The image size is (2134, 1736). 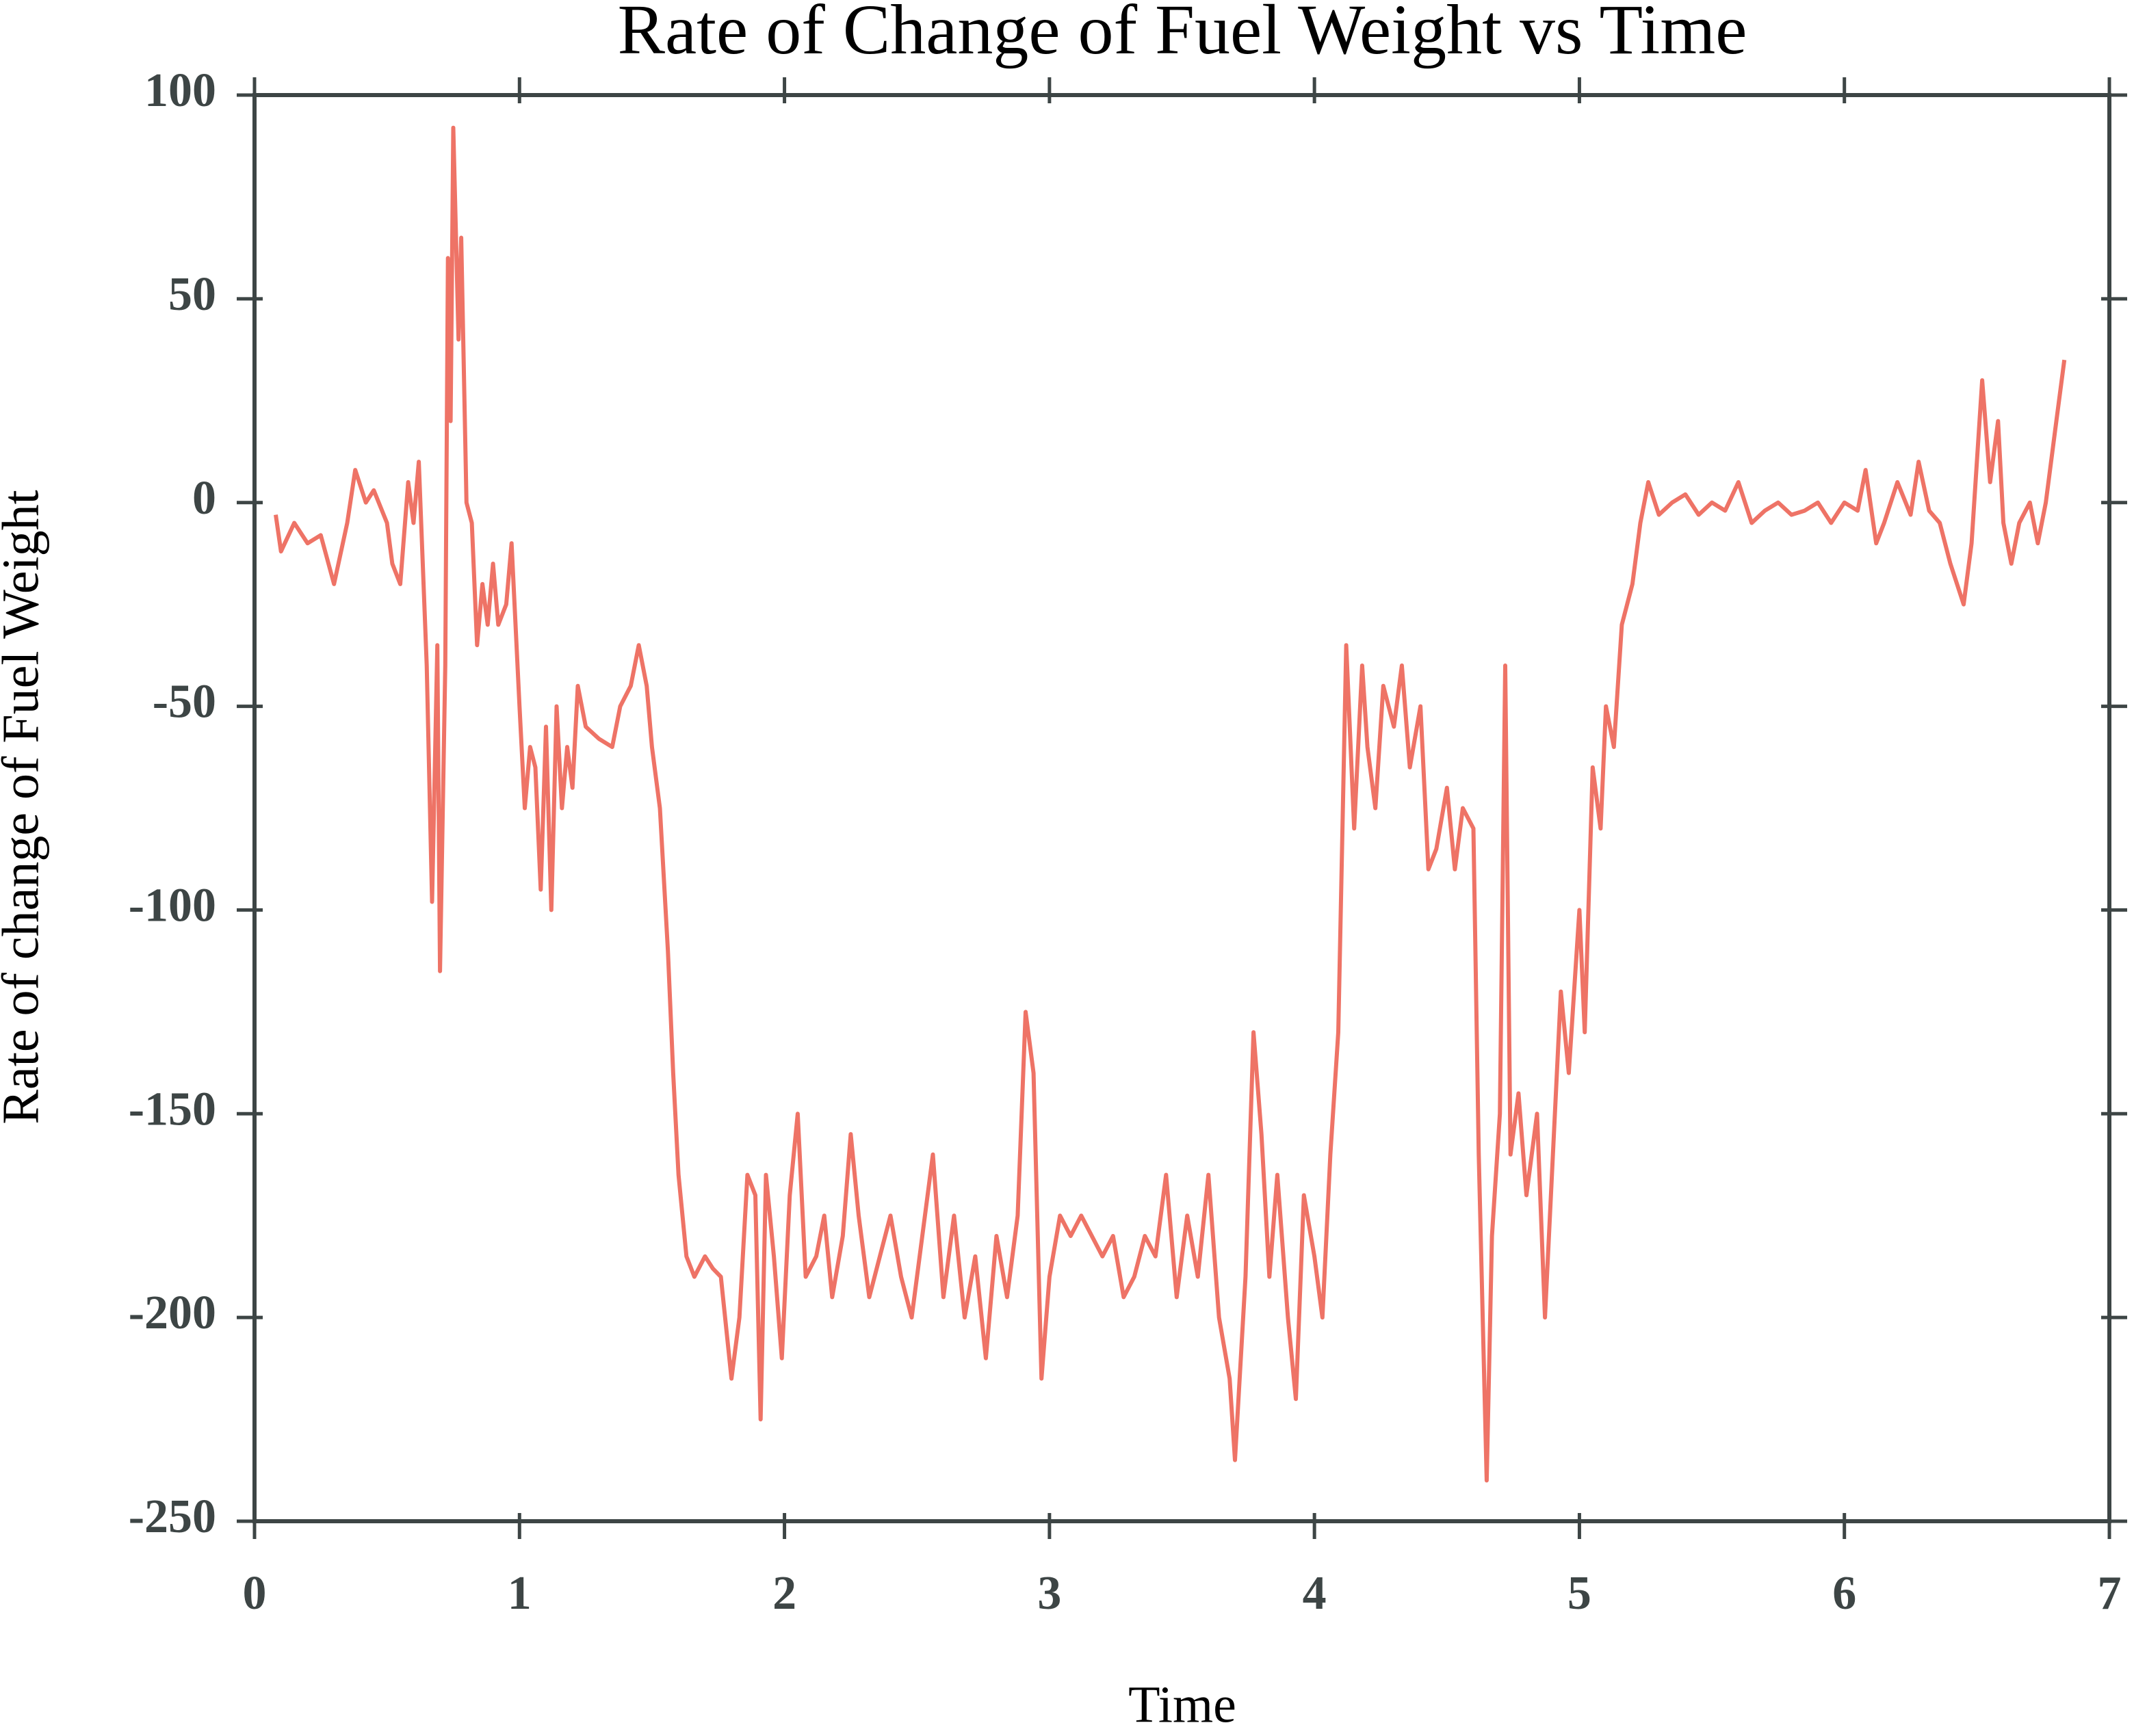 I want to click on x-tick-label: 6, so click(x=1844, y=1593).